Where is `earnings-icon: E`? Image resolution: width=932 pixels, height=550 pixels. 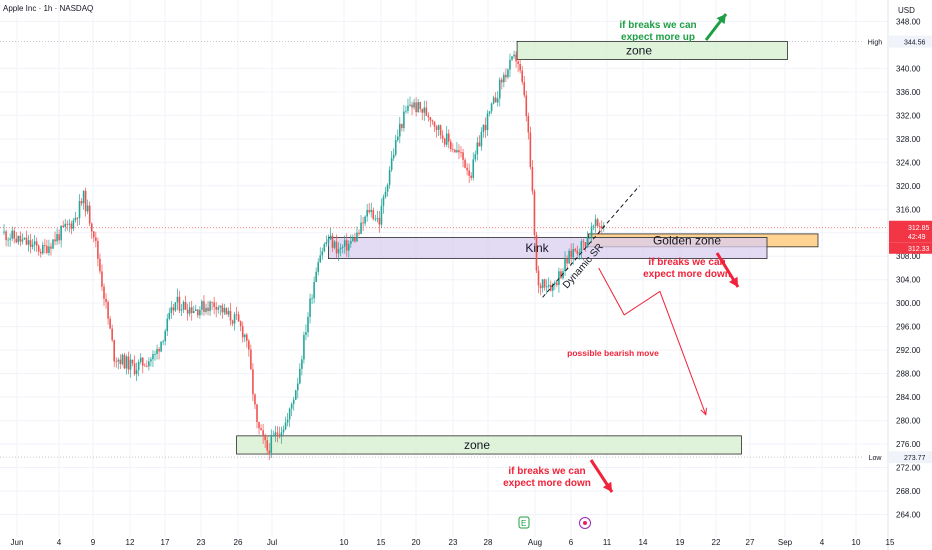 earnings-icon: E is located at coordinates (524, 522).